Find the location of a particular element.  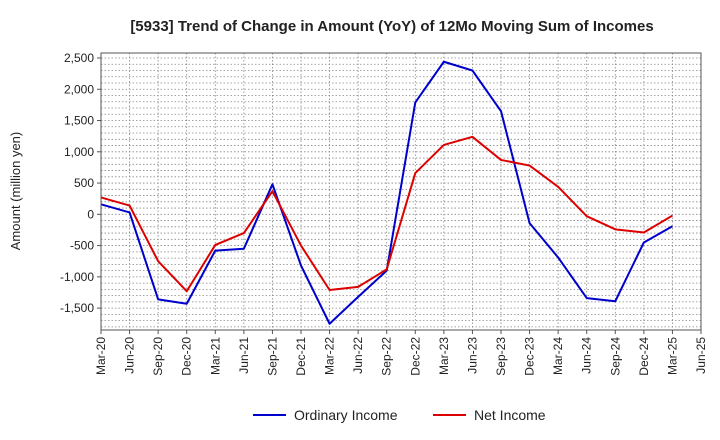

y-axis-ticks: 2,500 2,000 1,500 1,000 500 0 -500 -1,000 -1,500 is located at coordinates (80, 183).